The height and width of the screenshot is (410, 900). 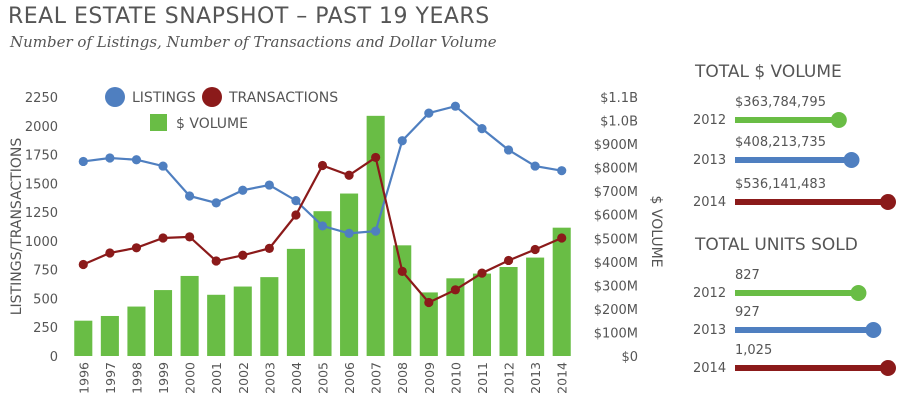 What do you see at coordinates (535, 378) in the screenshot?
I see `x-tick-label: 2013` at bounding box center [535, 378].